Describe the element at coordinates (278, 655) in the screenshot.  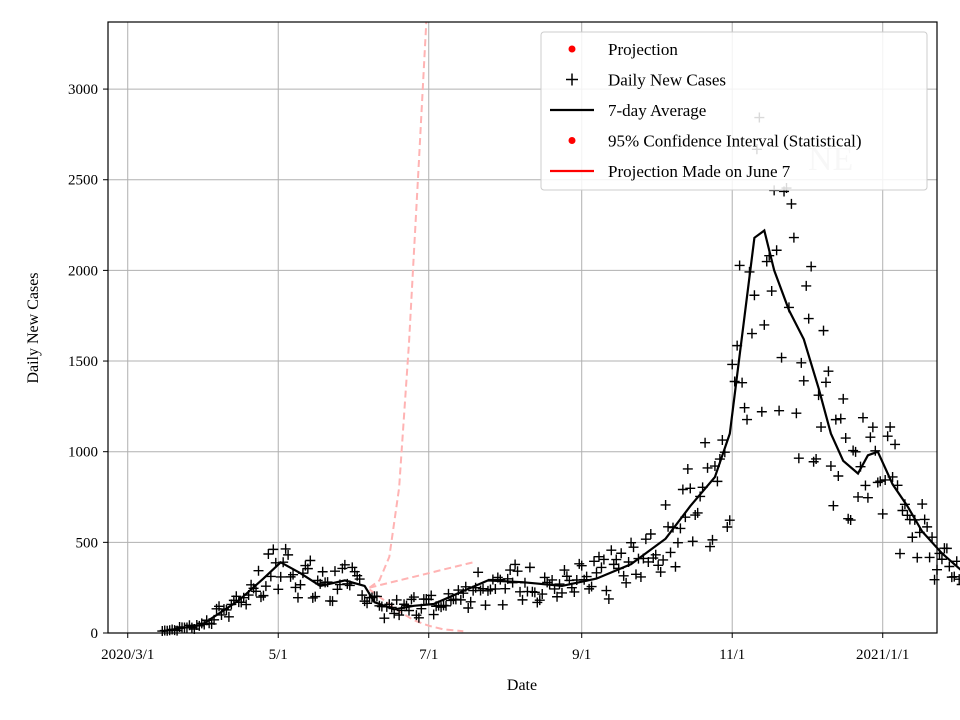
I see `x-tick-label: 5/1` at that location.